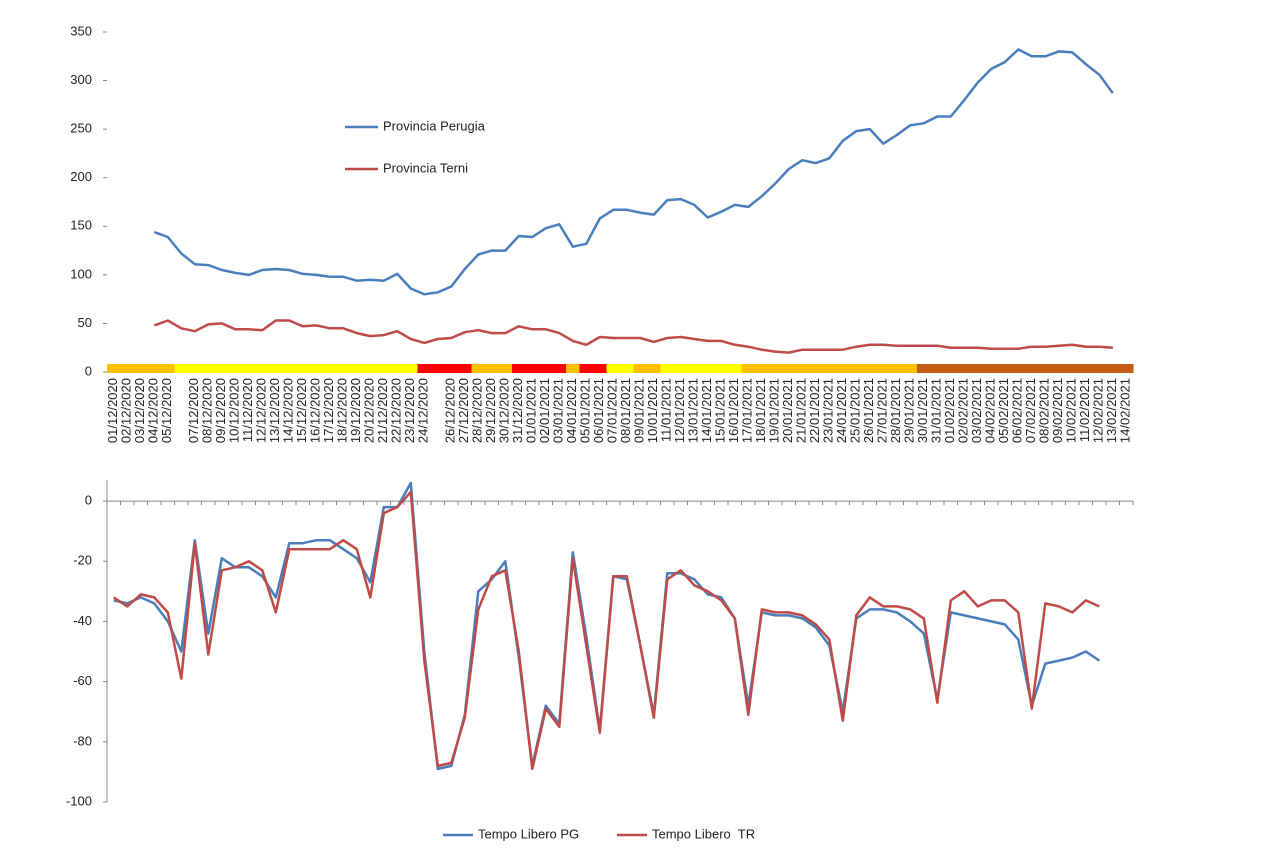 This screenshot has width=1282, height=857. Describe the element at coordinates (369, 410) in the screenshot. I see `x-tick-label: 20/12/2020` at that location.